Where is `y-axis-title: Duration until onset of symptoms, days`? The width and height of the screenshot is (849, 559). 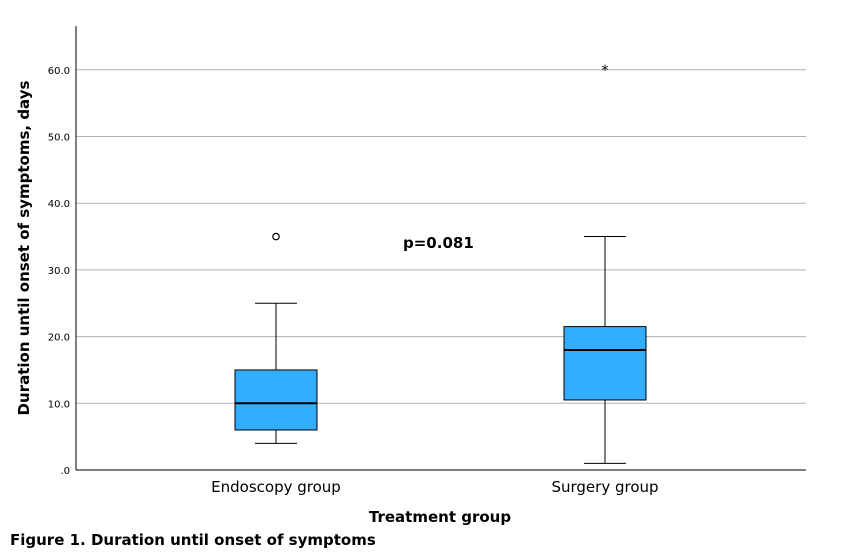
y-axis-title: Duration until onset of symptoms, days is located at coordinates (24, 248).